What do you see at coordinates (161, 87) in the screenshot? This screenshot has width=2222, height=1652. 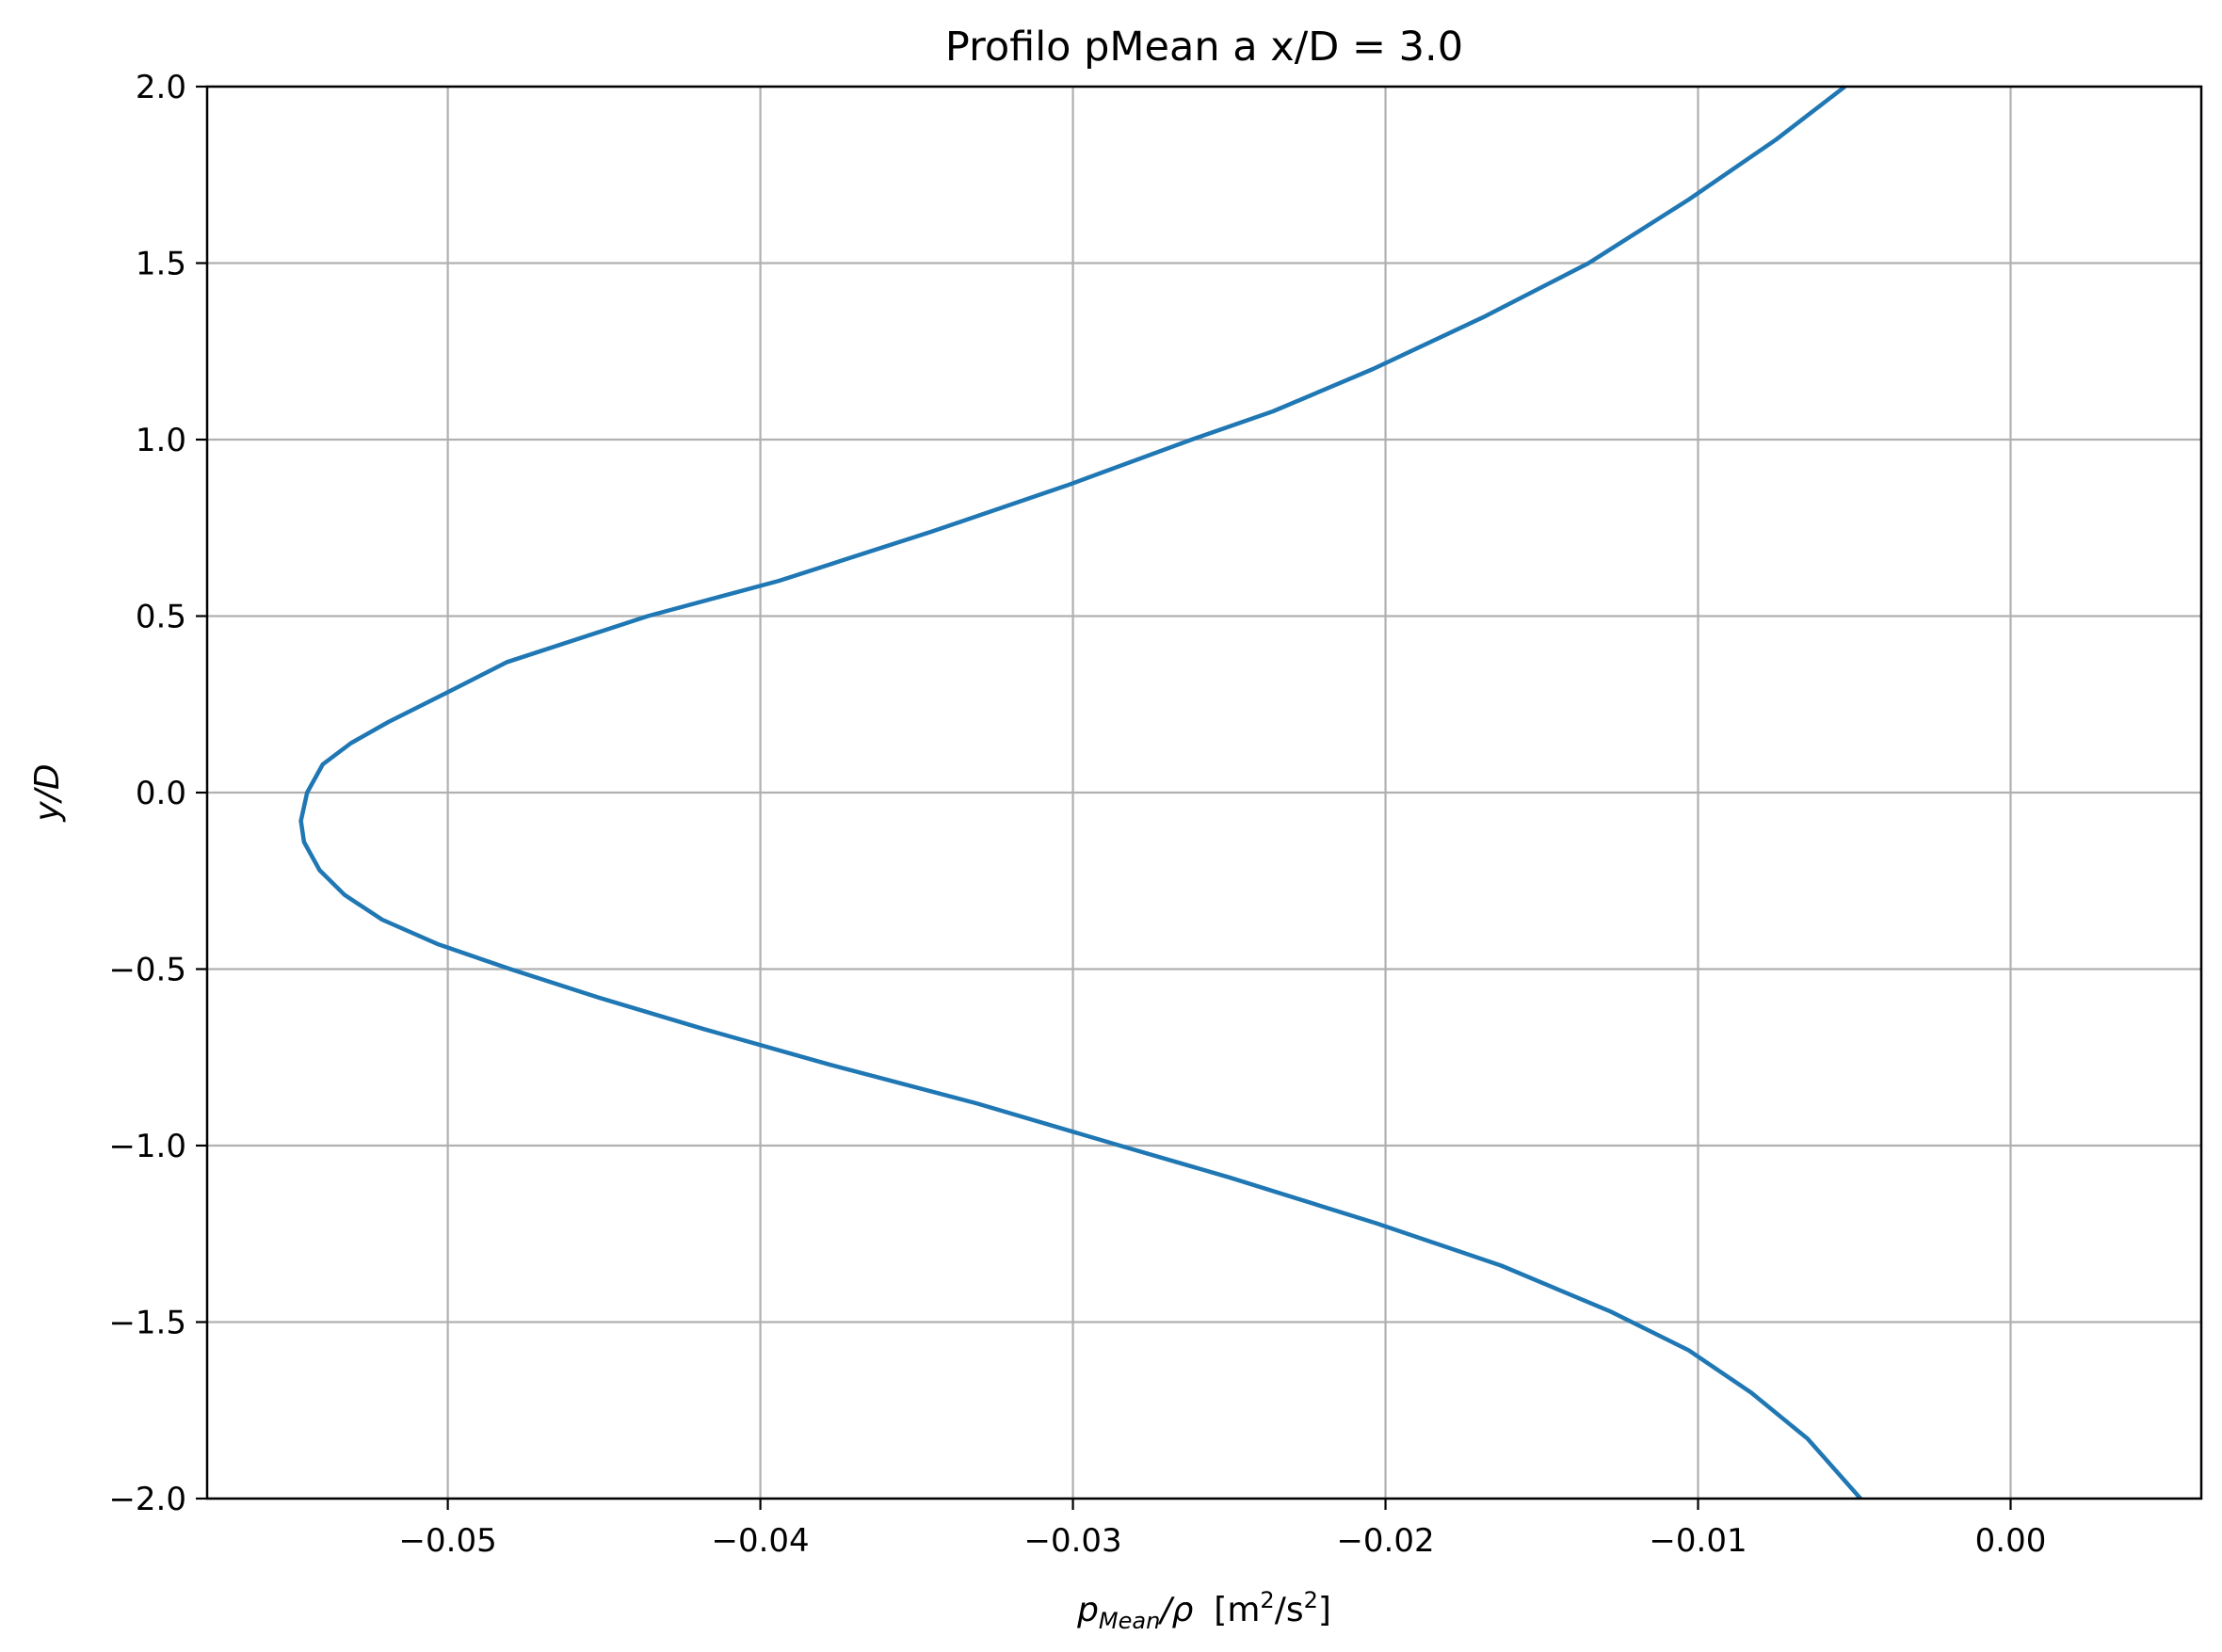 I see `y-tick-label: 2.0` at bounding box center [161, 87].